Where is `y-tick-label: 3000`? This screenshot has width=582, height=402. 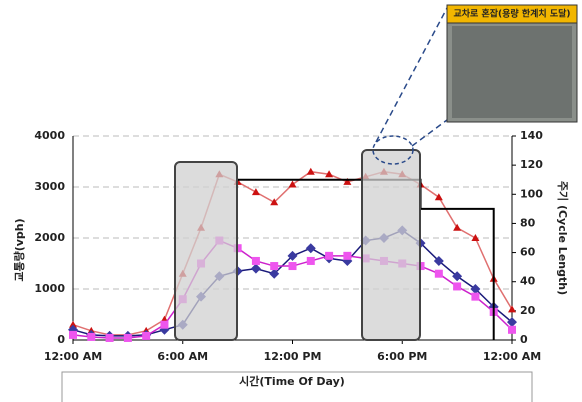 y-tick-label: 3000 is located at coordinates (49, 186).